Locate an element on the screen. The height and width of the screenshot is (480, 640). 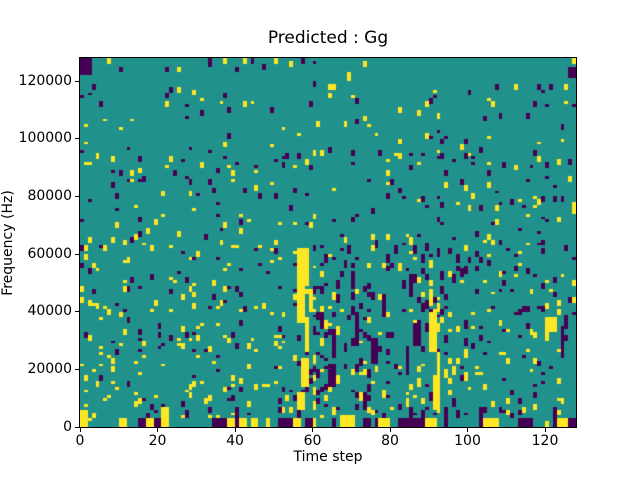
x-axis-label: Time step is located at coordinates (328, 457).